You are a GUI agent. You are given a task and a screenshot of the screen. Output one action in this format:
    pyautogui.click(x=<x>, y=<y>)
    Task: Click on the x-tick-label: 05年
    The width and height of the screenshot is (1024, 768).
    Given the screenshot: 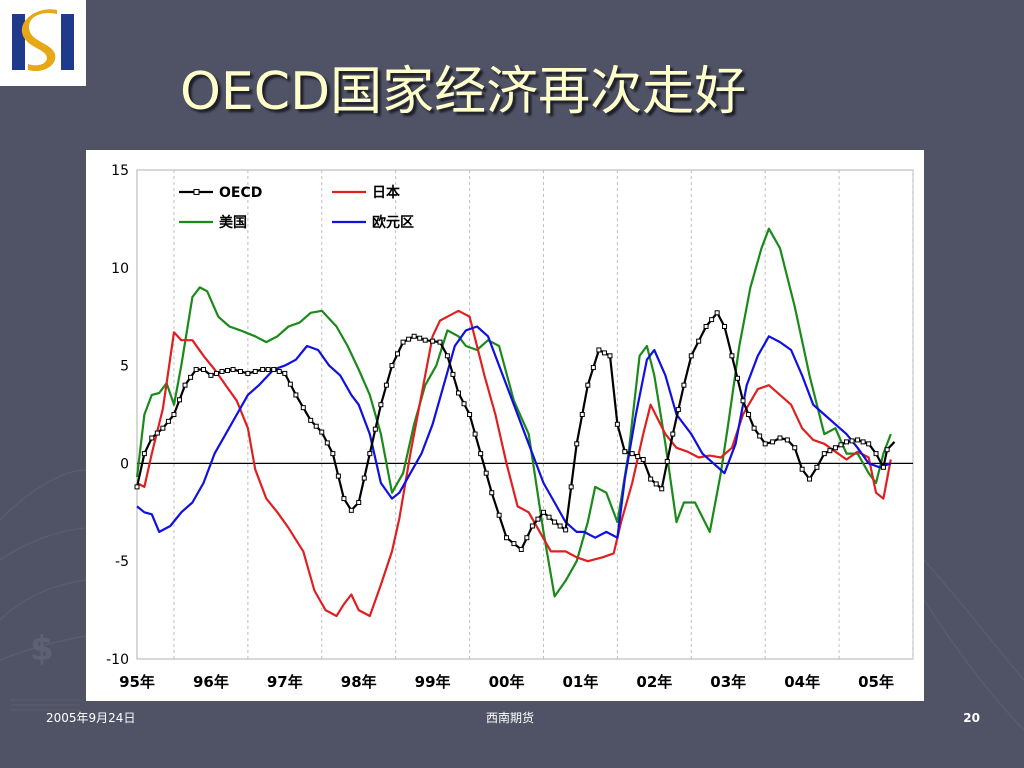 What is the action you would take?
    pyautogui.click(x=876, y=682)
    